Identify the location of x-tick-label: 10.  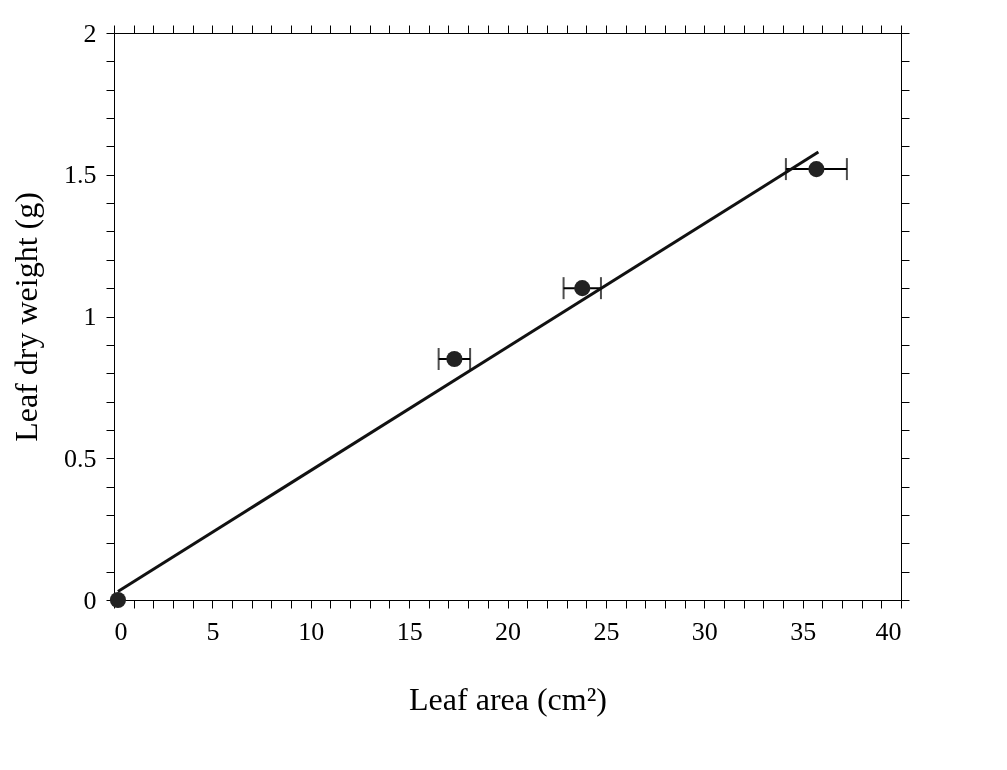
(311, 631).